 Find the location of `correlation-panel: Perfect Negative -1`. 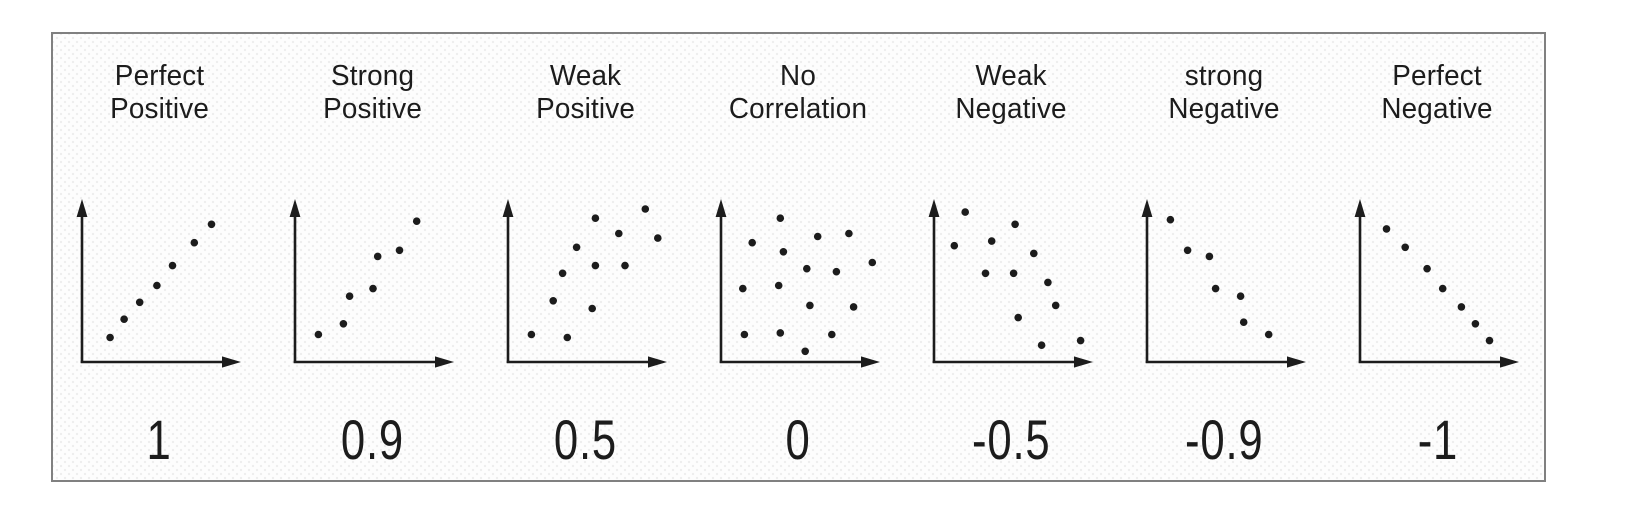

correlation-panel: Perfect Negative -1 is located at coordinates (1437, 257).